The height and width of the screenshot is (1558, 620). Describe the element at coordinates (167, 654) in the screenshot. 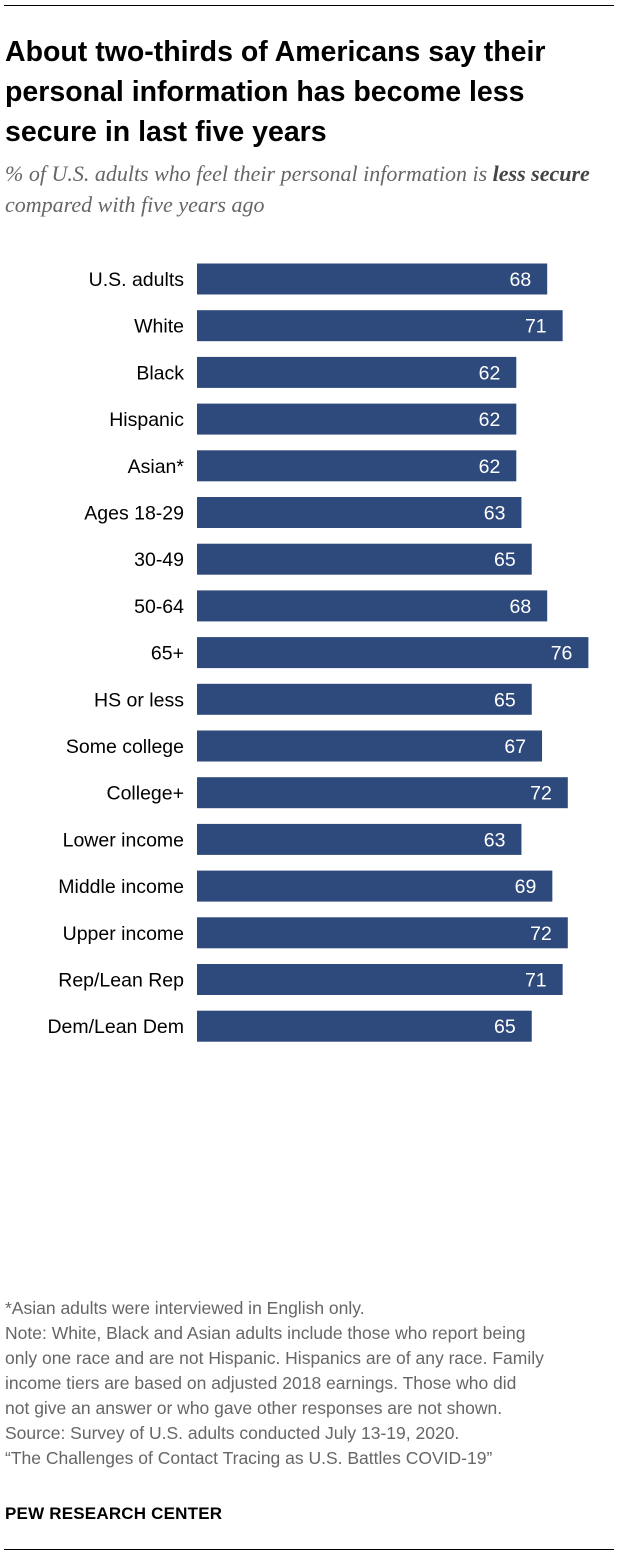

I see `category-label-65: 65+` at that location.